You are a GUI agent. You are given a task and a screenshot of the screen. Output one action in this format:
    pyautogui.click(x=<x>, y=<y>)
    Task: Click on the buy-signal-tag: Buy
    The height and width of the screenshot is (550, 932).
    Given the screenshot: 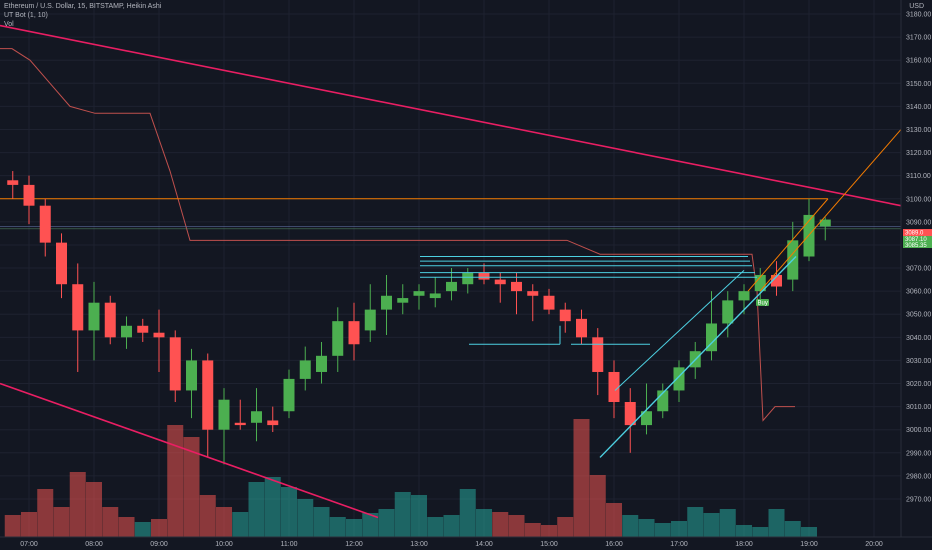 What is the action you would take?
    pyautogui.click(x=762, y=303)
    